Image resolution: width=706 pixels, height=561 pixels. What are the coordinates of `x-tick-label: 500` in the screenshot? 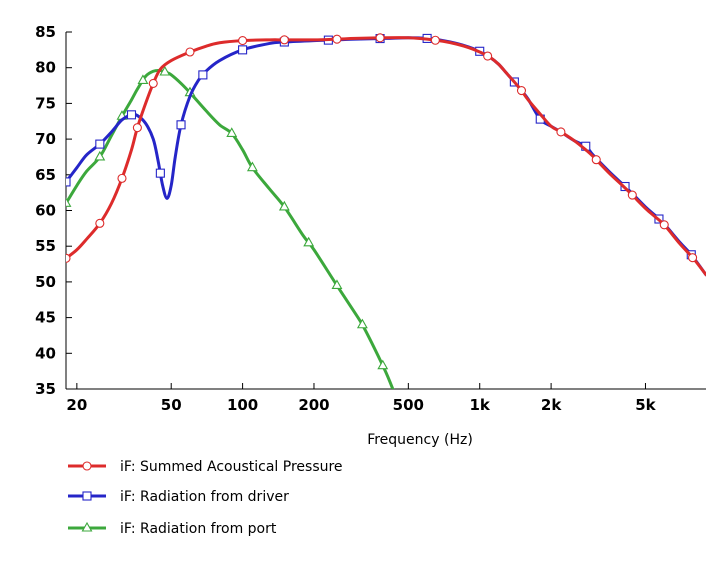 It's located at (408, 405).